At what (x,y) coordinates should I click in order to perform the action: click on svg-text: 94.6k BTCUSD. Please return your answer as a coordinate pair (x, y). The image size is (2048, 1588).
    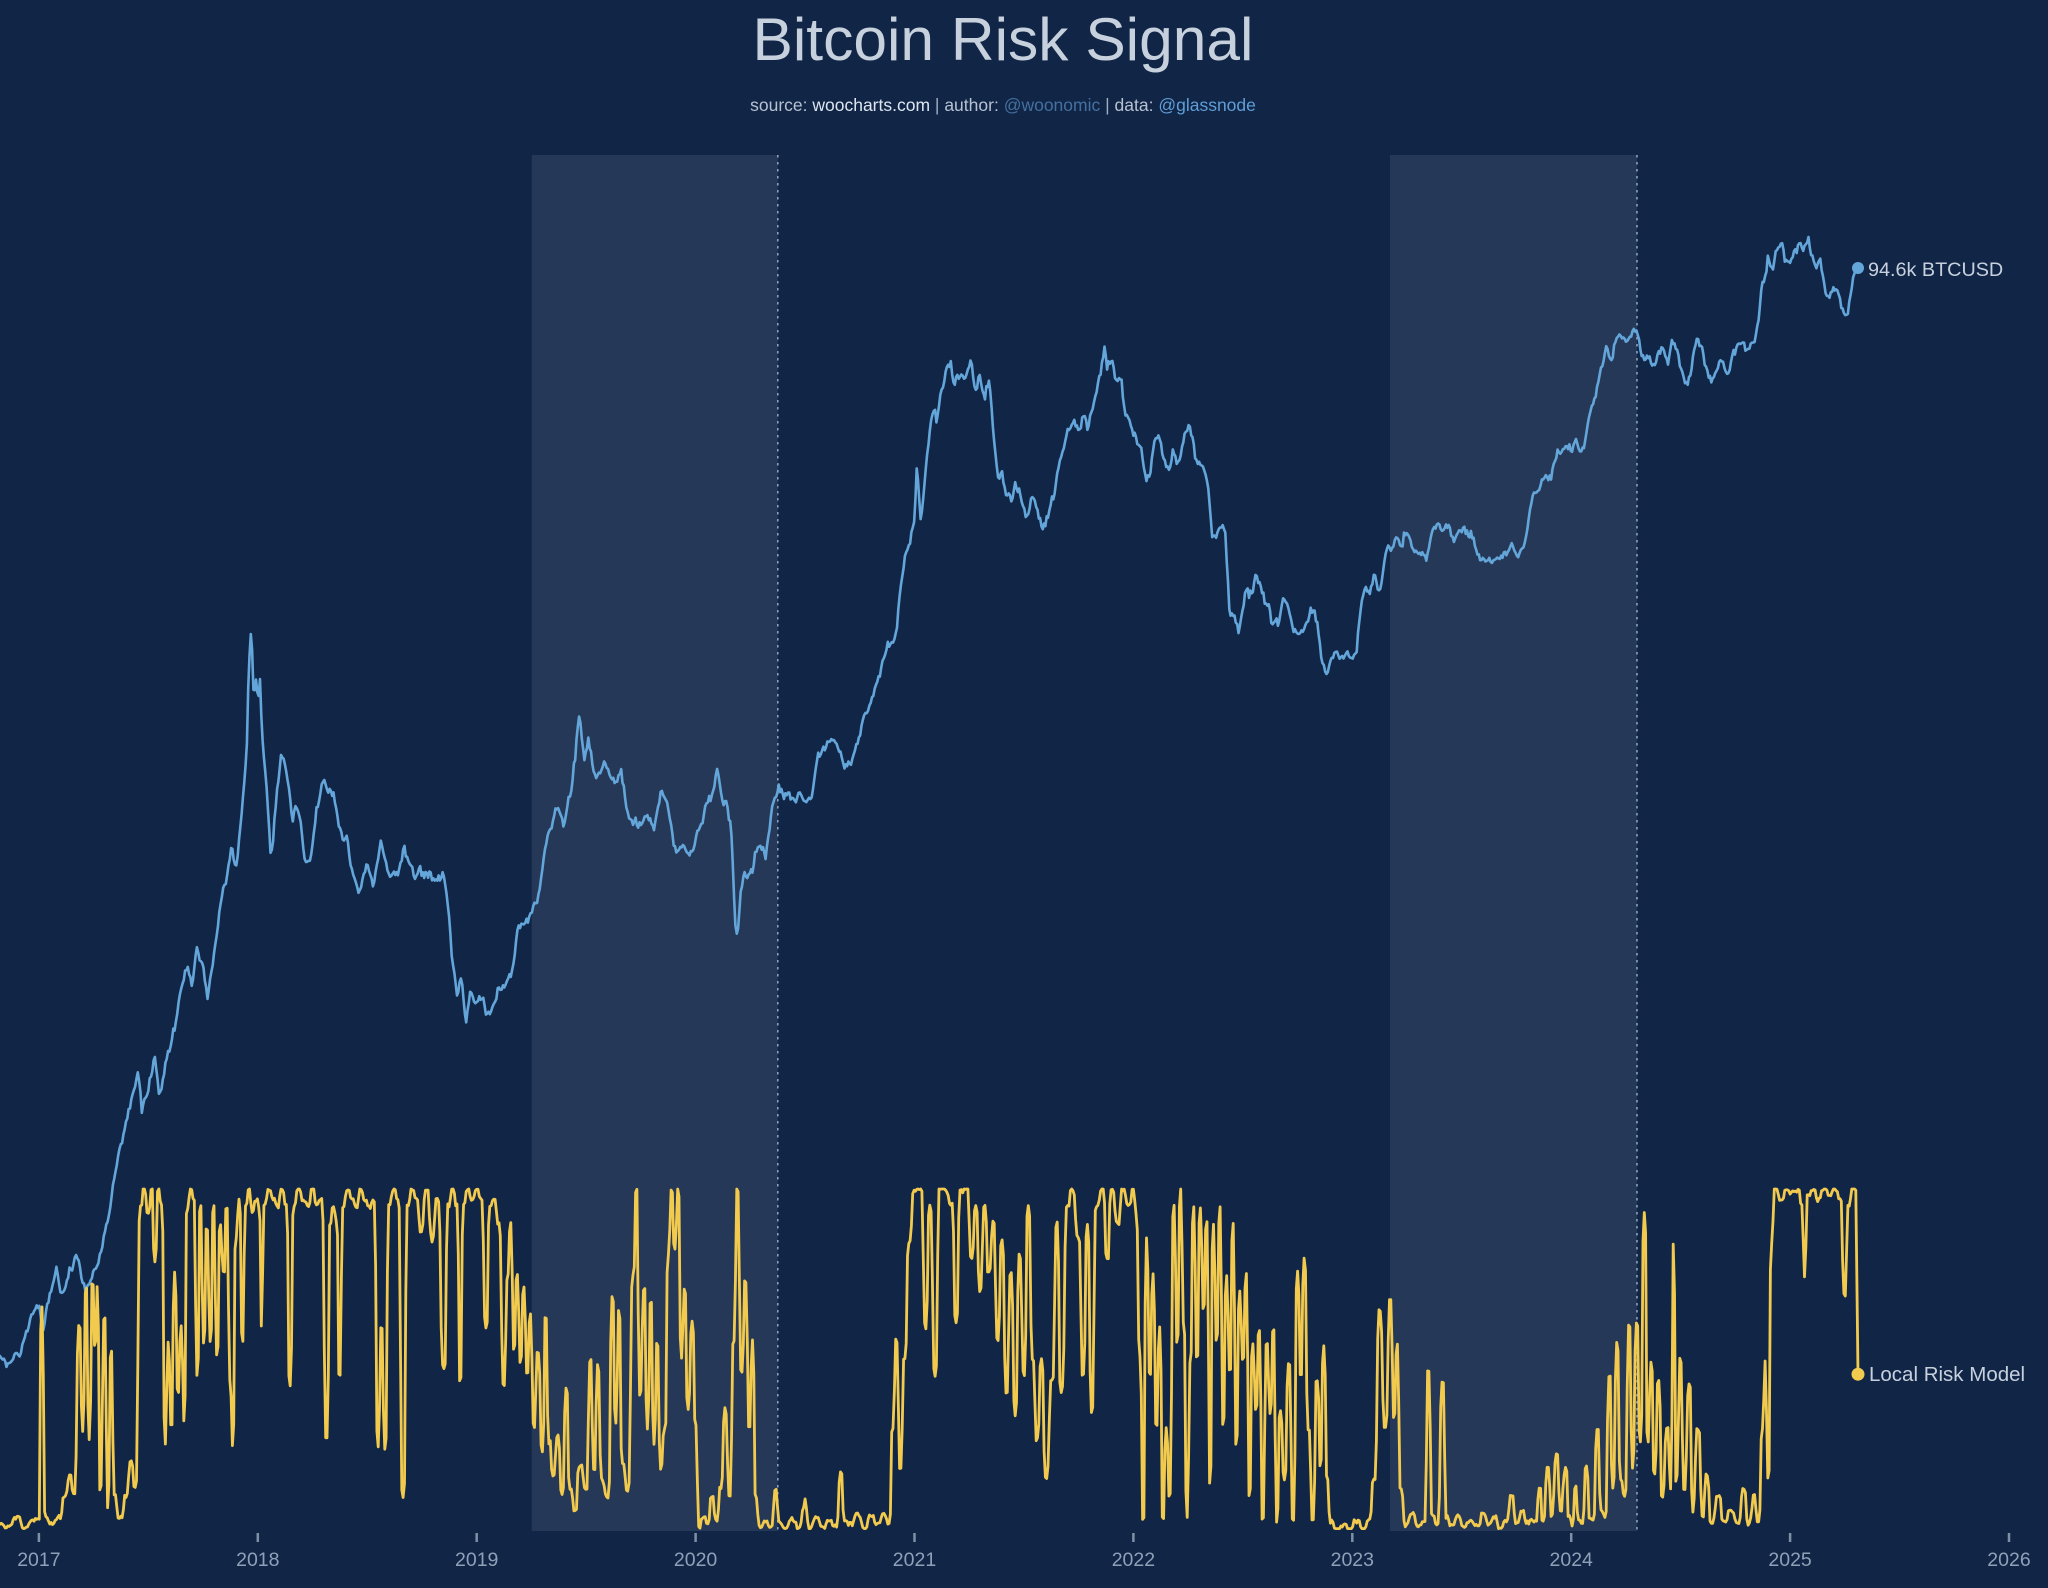
    Looking at the image, I should click on (1935, 270).